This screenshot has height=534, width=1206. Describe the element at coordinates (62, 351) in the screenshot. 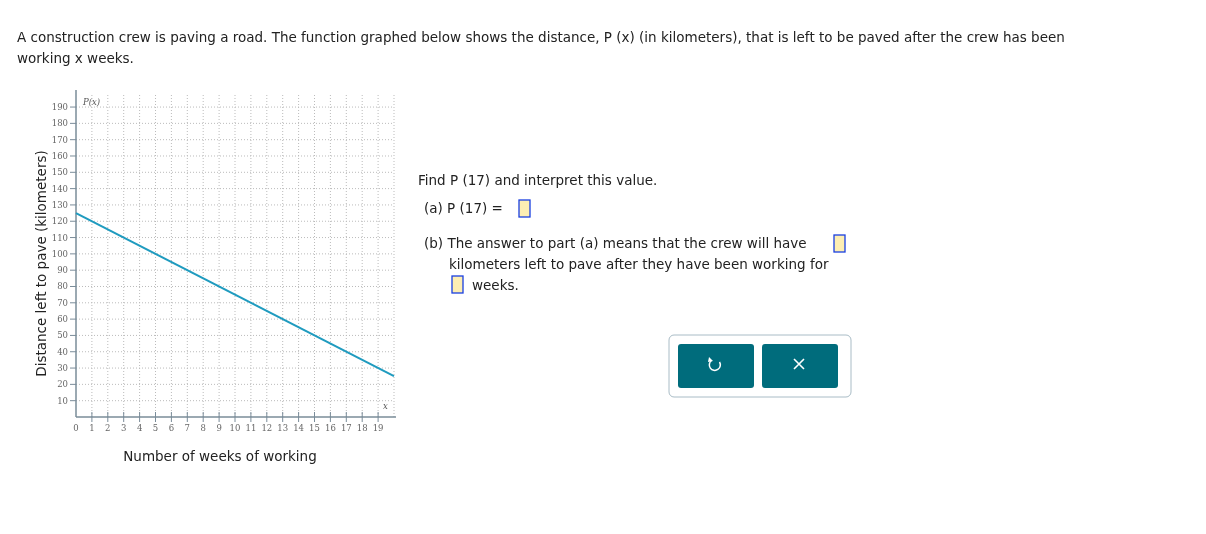

I see `y-tick-label: 40` at that location.